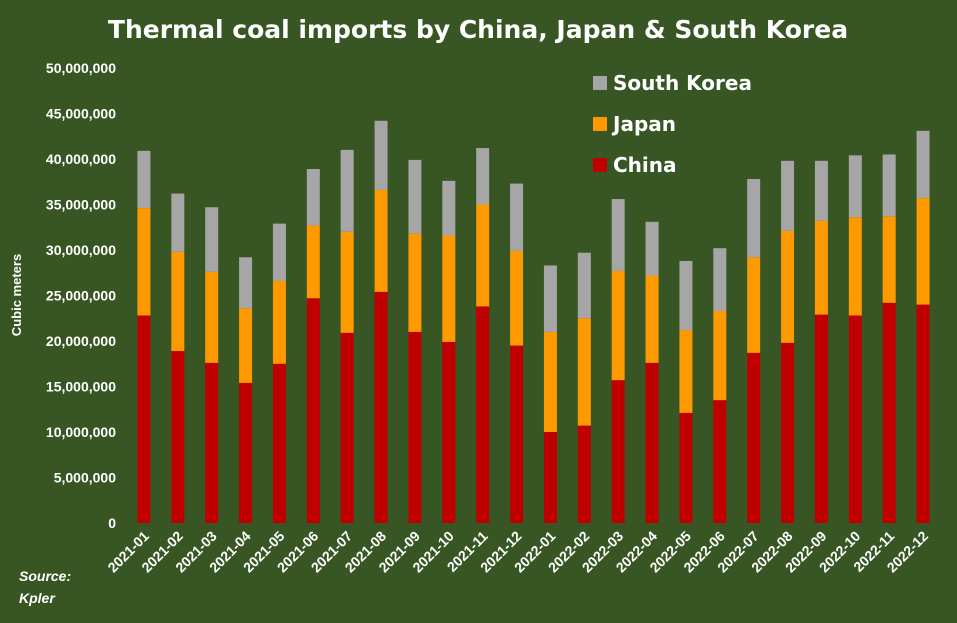 Image resolution: width=957 pixels, height=623 pixels. What do you see at coordinates (600, 83) in the screenshot?
I see `legend-swatch-south-korea` at bounding box center [600, 83].